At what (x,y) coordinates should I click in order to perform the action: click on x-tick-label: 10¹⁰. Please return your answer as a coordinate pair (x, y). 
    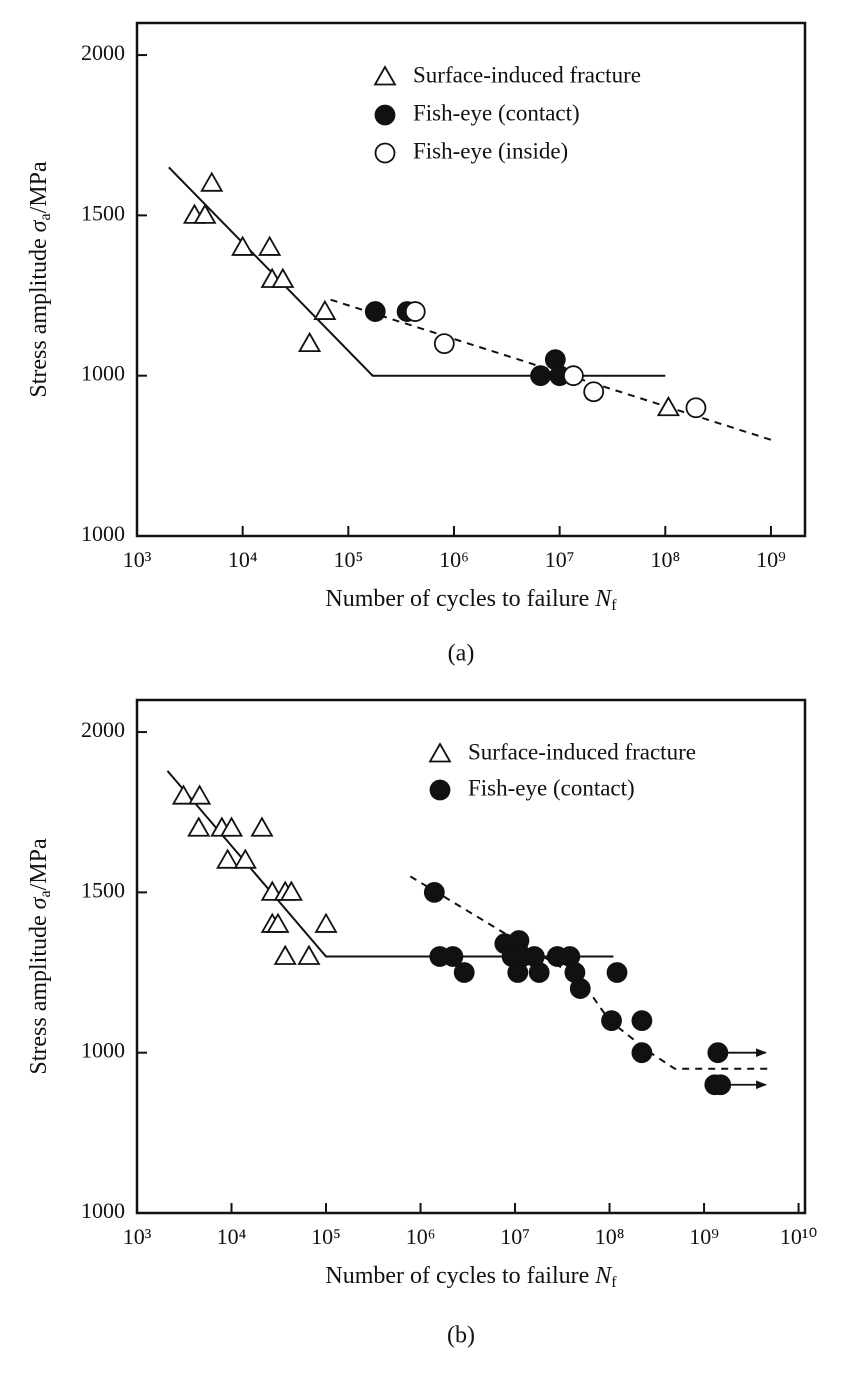
    Looking at the image, I should click on (799, 1236).